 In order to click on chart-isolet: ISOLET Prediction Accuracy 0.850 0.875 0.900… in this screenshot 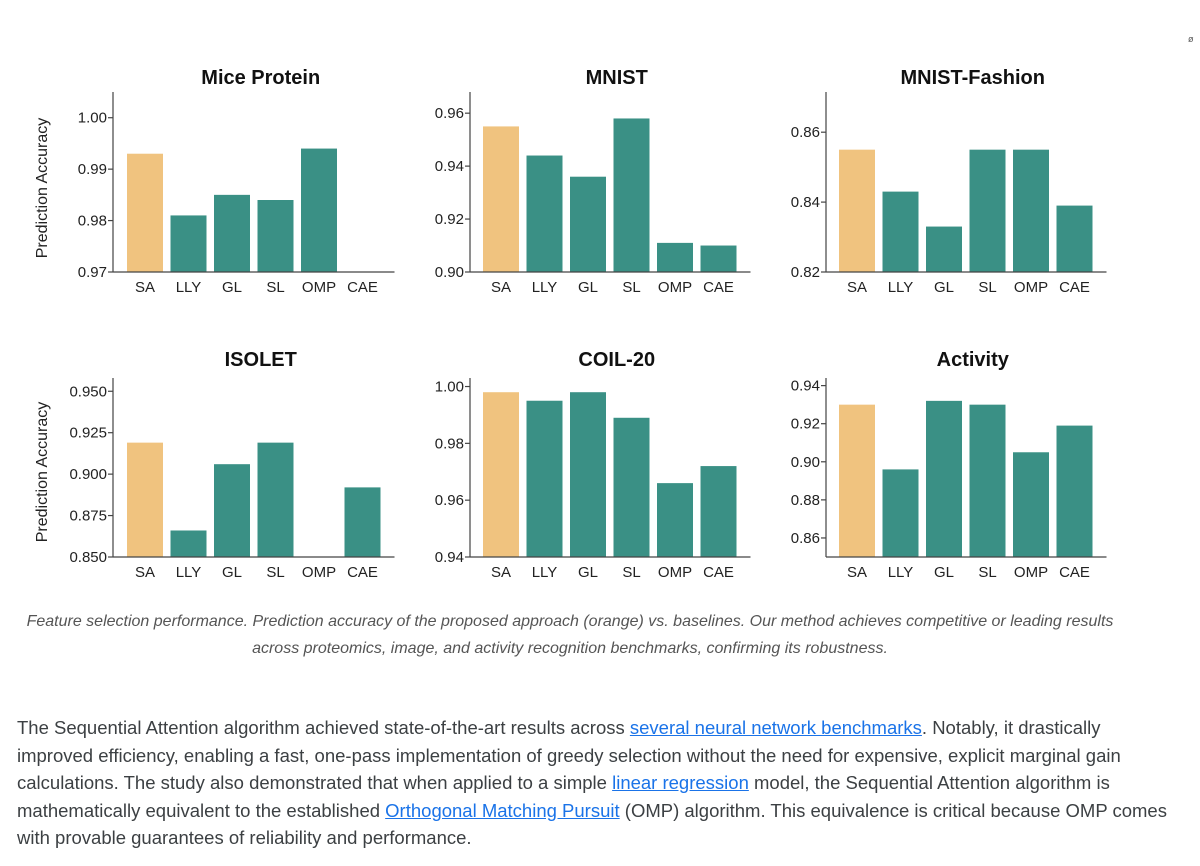, I will do `click(214, 465)`.